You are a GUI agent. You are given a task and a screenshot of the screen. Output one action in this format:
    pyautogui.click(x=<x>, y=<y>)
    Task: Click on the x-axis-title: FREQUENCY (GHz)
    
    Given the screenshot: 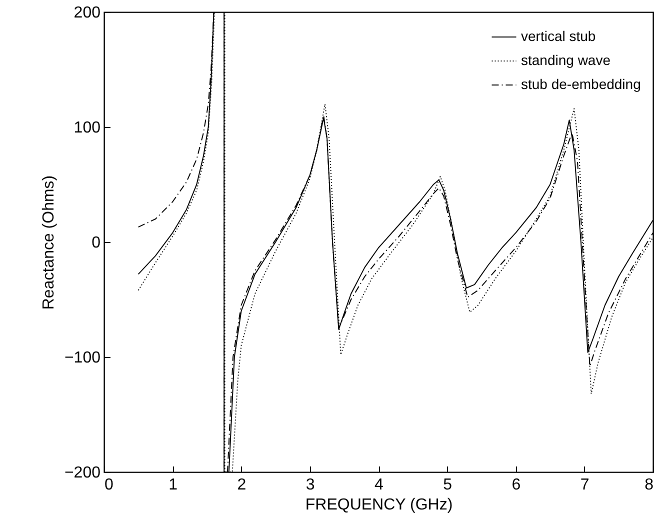 What is the action you would take?
    pyautogui.click(x=379, y=505)
    